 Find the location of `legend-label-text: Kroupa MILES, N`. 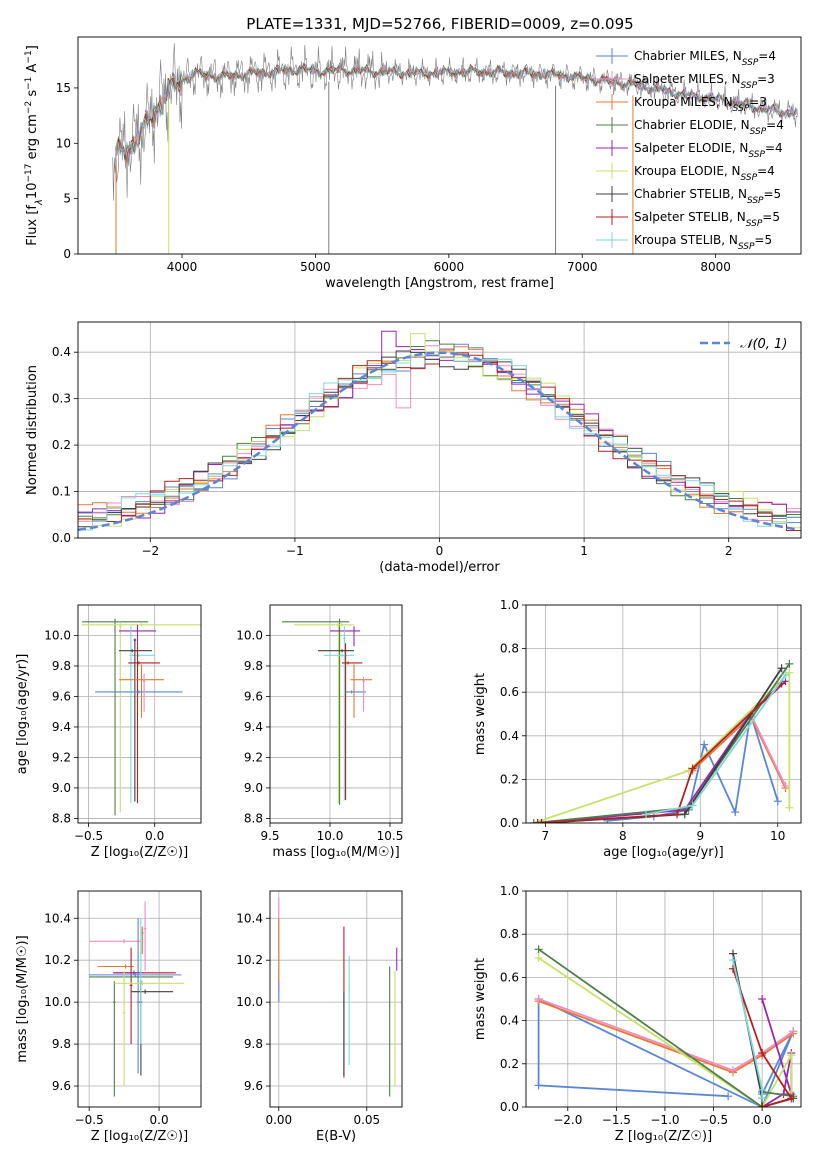

legend-label-text: Kroupa MILES, N is located at coordinates (683, 102).